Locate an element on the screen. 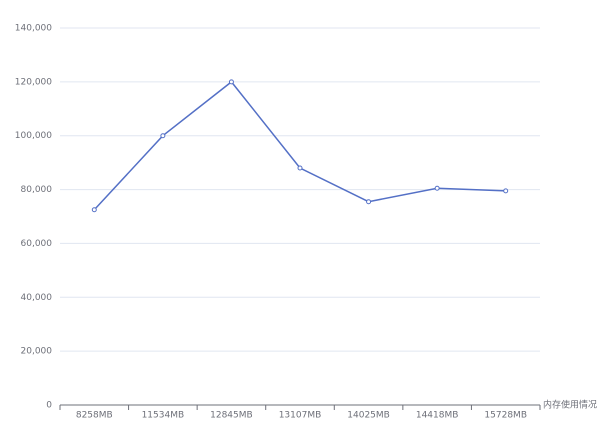 The height and width of the screenshot is (446, 601). x-tick-label: 15728MB is located at coordinates (505, 416).